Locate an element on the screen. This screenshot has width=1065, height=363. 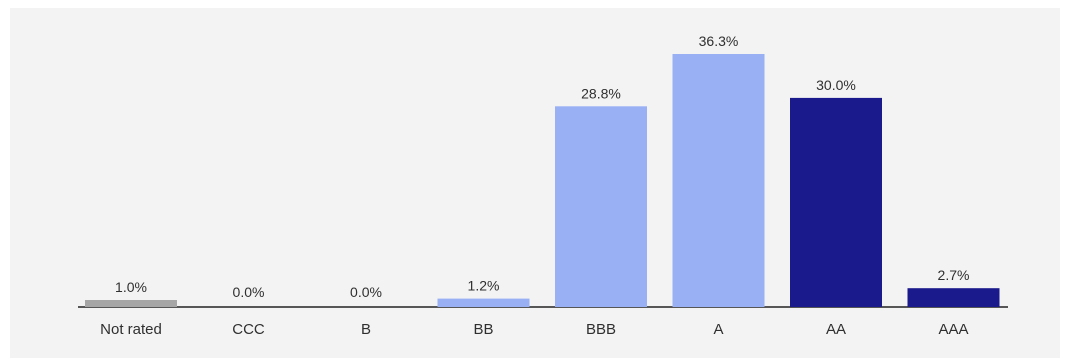
bar-aa is located at coordinates (836, 202).